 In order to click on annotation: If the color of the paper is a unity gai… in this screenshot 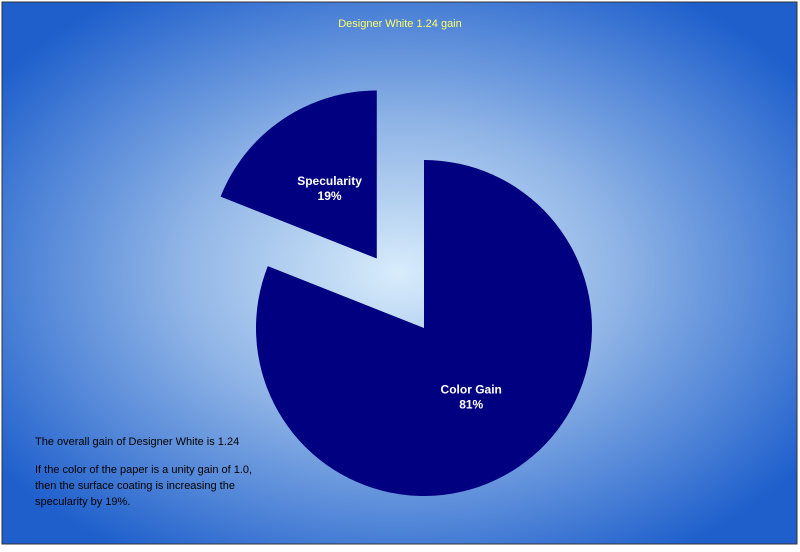, I will do `click(143, 470)`.